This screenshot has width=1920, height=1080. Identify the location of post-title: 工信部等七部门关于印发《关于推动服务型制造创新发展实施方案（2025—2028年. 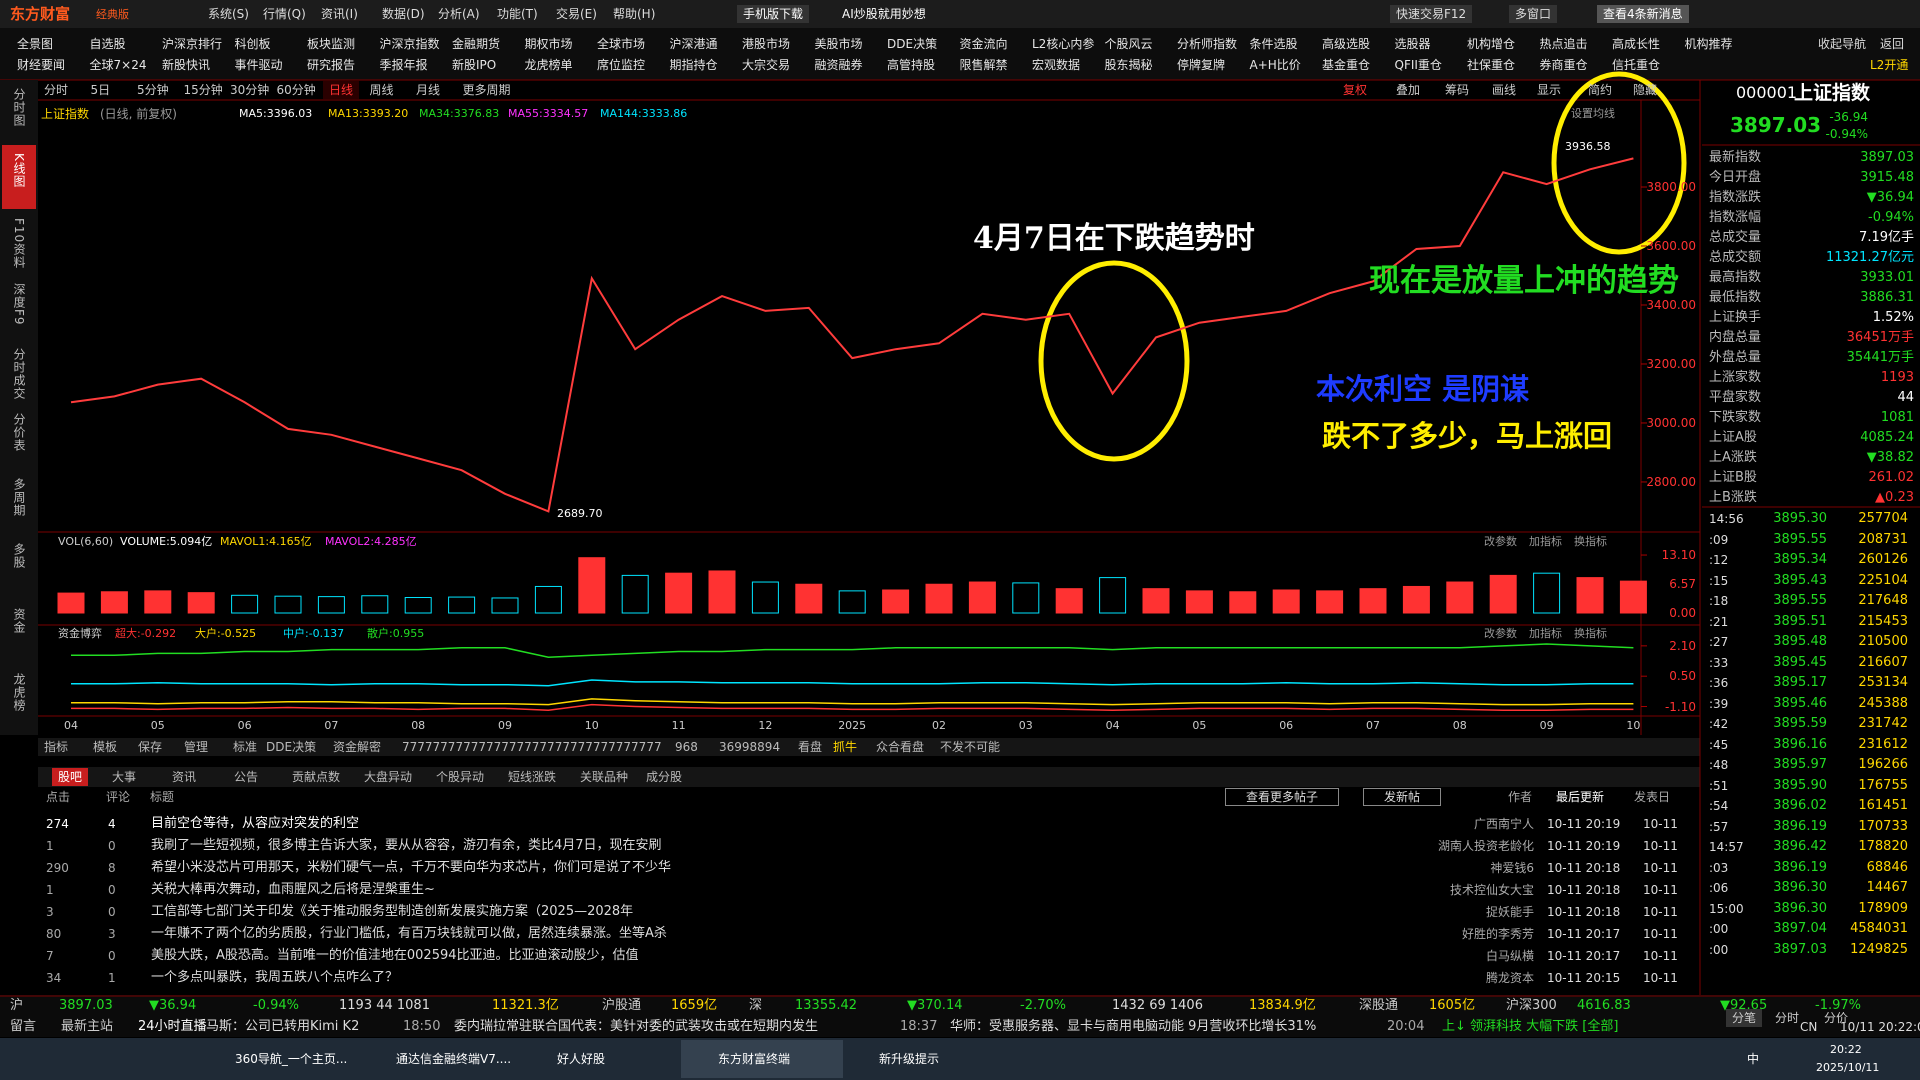
(392, 911).